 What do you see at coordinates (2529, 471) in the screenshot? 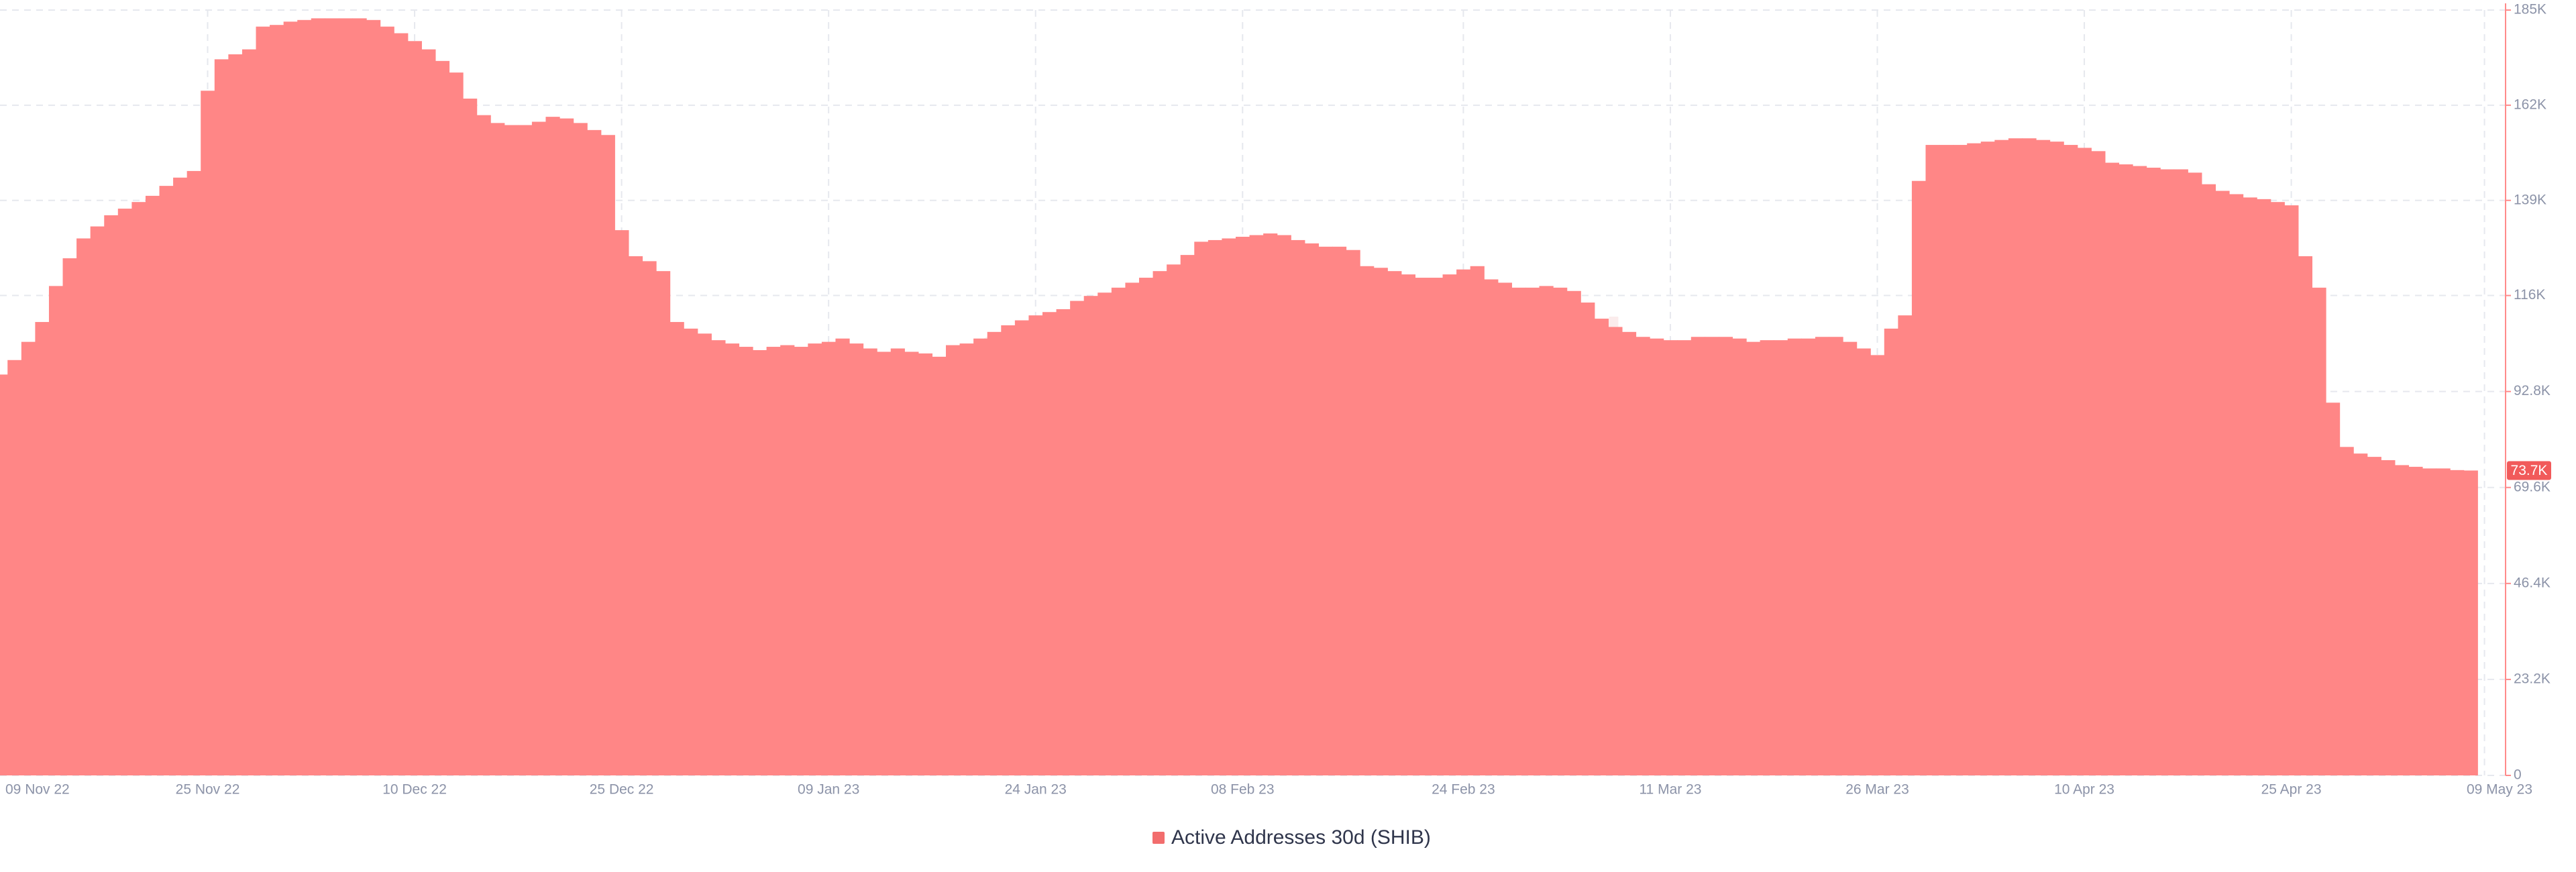
I see `current-value-tag` at bounding box center [2529, 471].